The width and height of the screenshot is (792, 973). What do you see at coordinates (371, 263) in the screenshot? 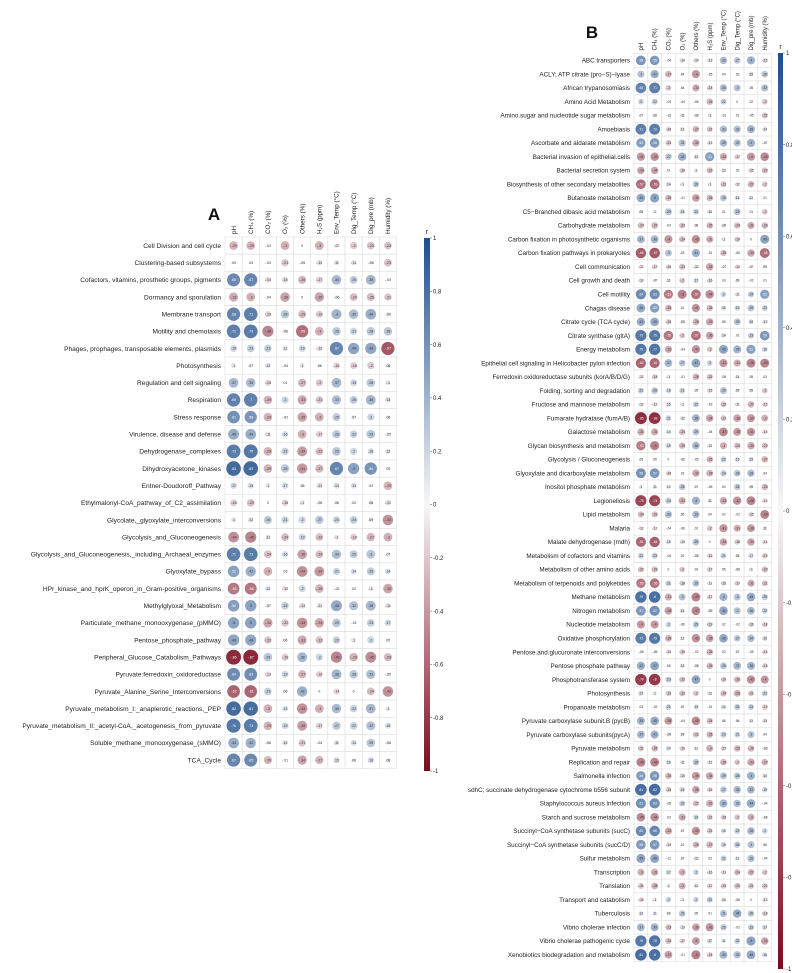
I see `value-label: -.06` at bounding box center [371, 263].